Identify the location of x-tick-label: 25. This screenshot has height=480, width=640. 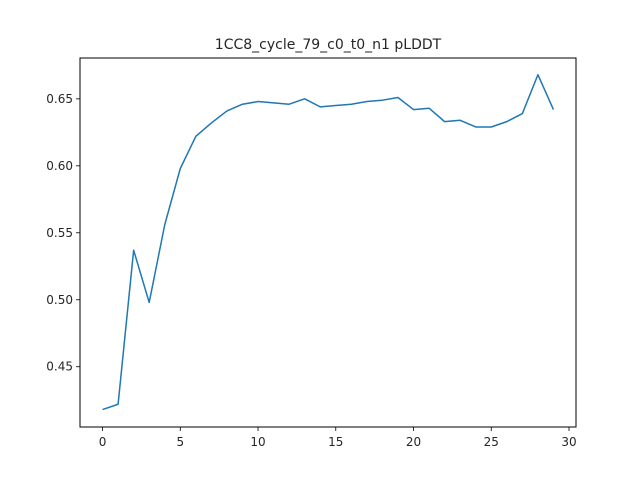
(491, 442).